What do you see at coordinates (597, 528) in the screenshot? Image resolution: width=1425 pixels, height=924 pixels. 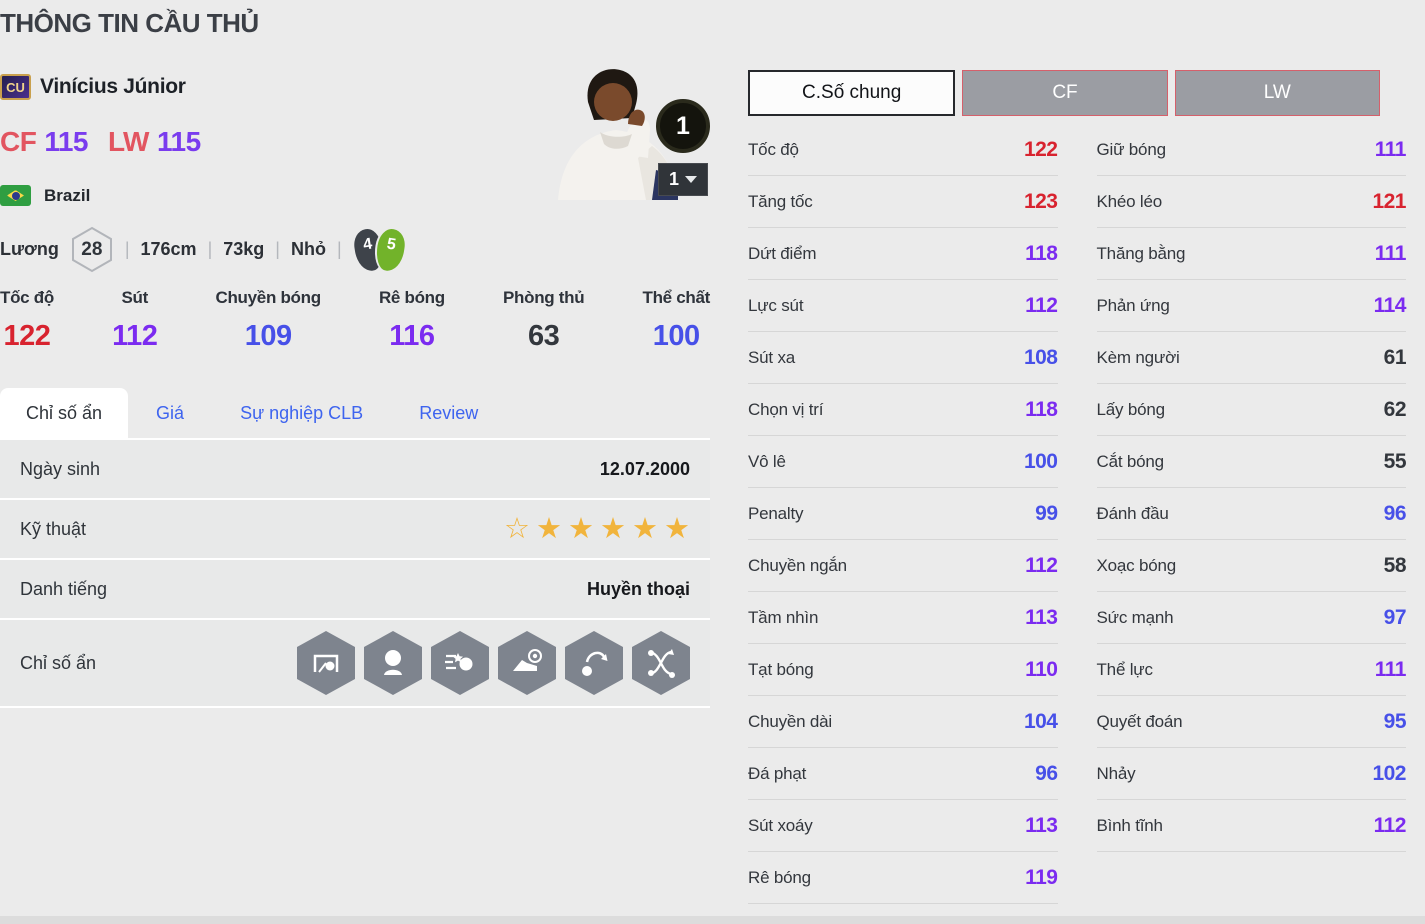 I see `skill-stars: ☆ ★ ★ ★ ★ ★` at bounding box center [597, 528].